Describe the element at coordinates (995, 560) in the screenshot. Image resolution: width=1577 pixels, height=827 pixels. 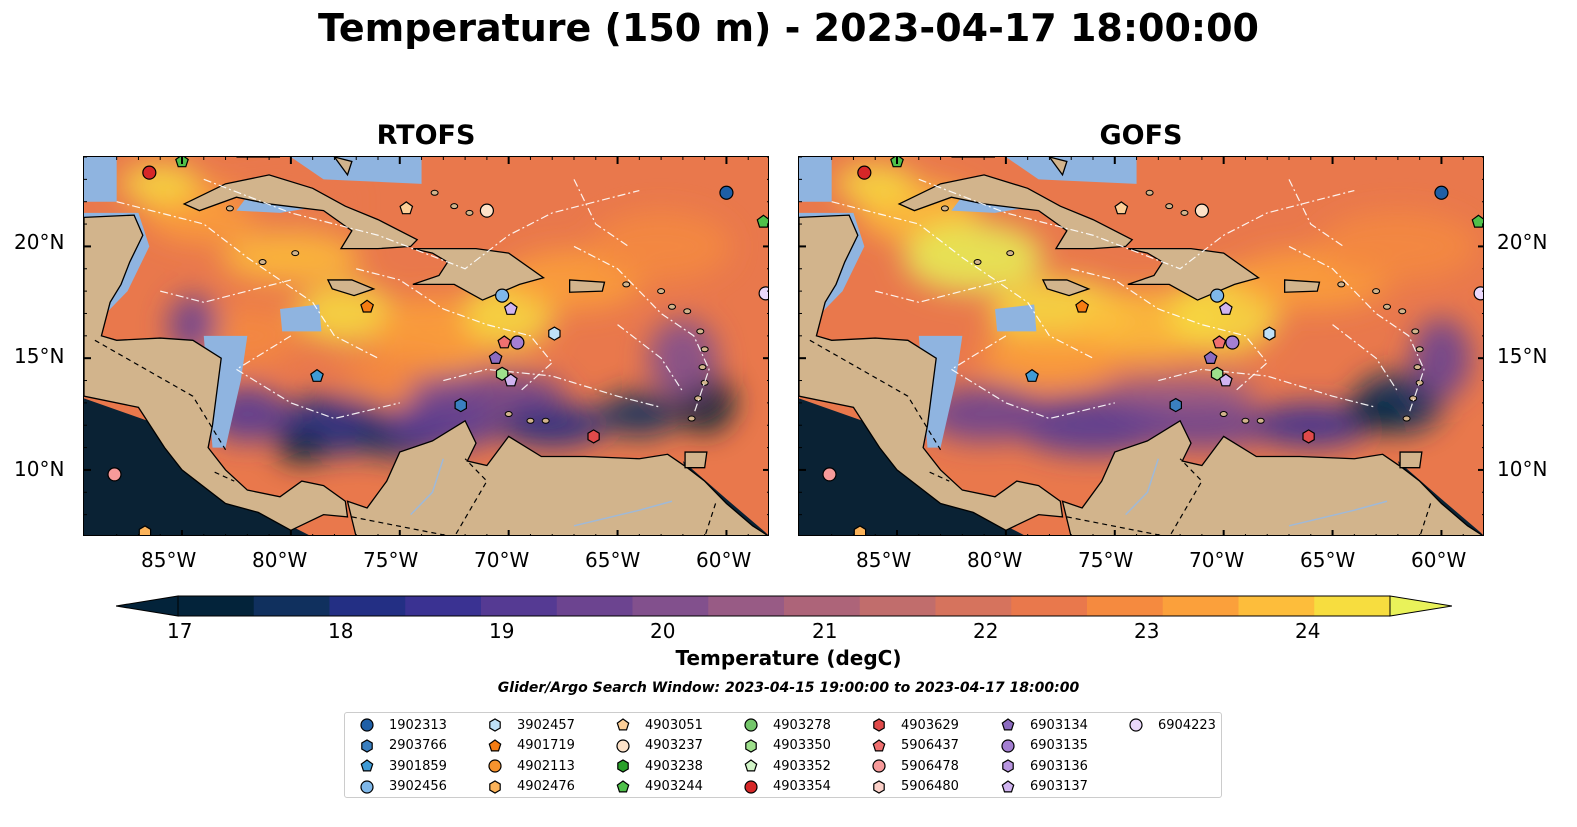
I see `lon-label-80w-right: 80°W` at that location.